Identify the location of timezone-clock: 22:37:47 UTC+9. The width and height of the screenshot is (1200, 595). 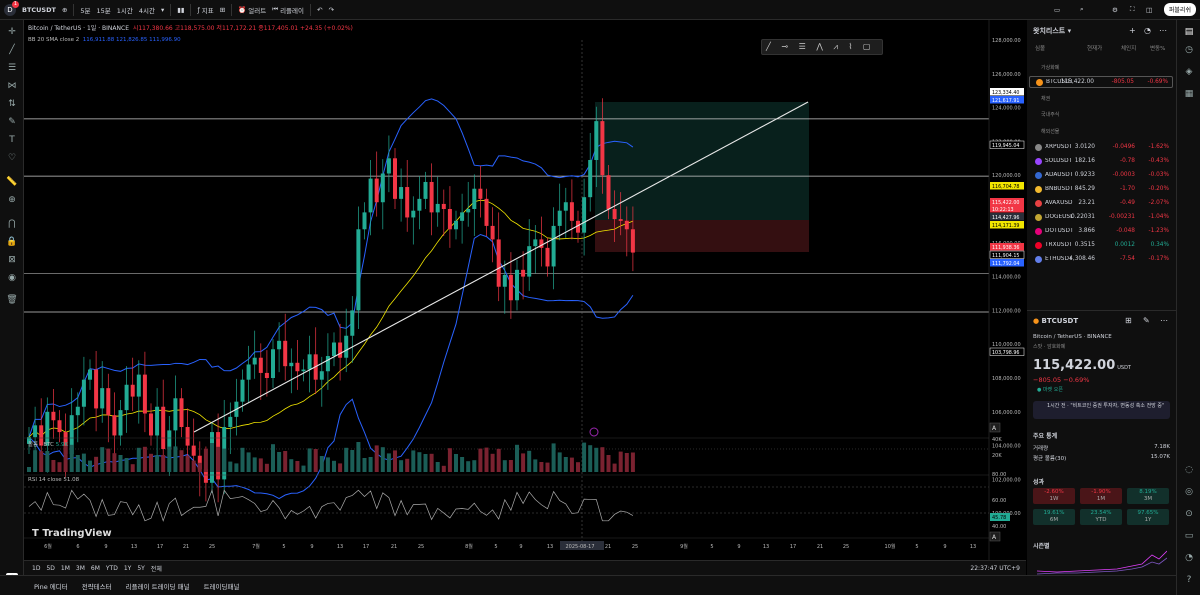
(995, 568).